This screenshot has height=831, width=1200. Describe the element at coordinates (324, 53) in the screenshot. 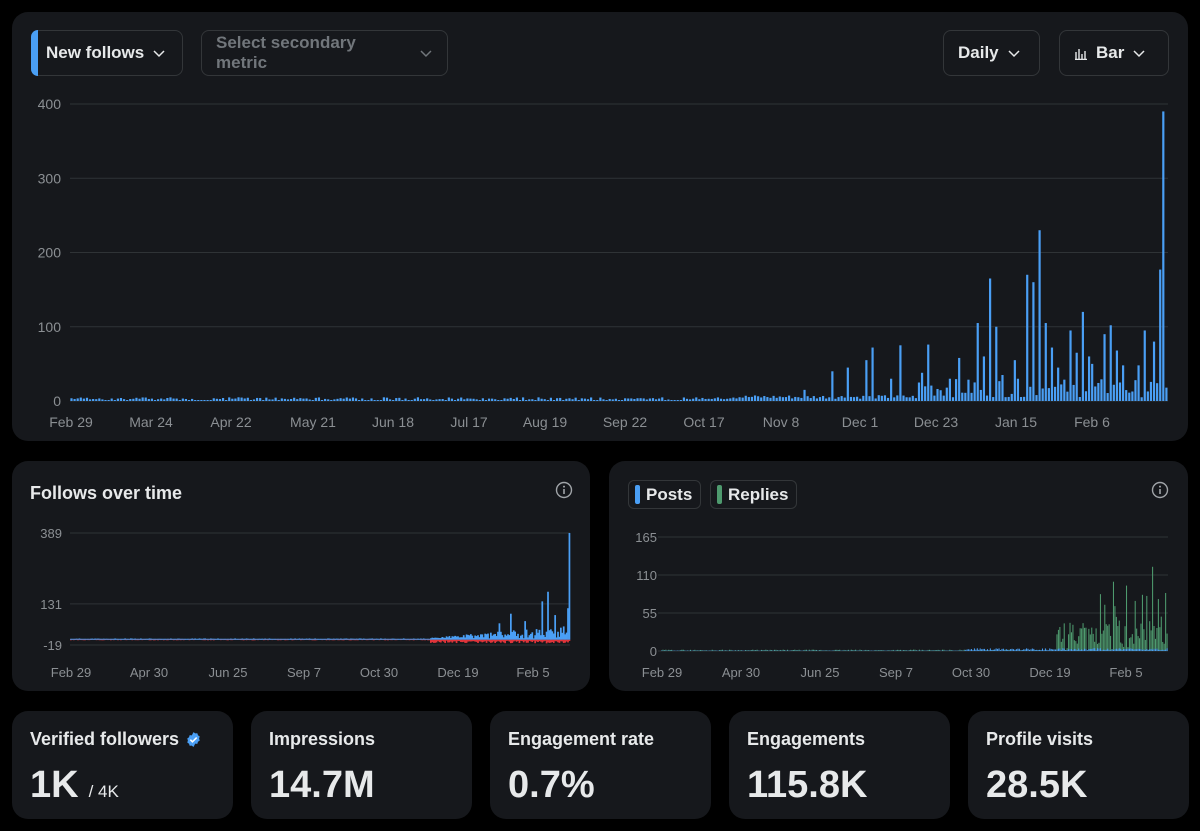

I see `secondary-metric-dropdown: Select secondary metric` at that location.